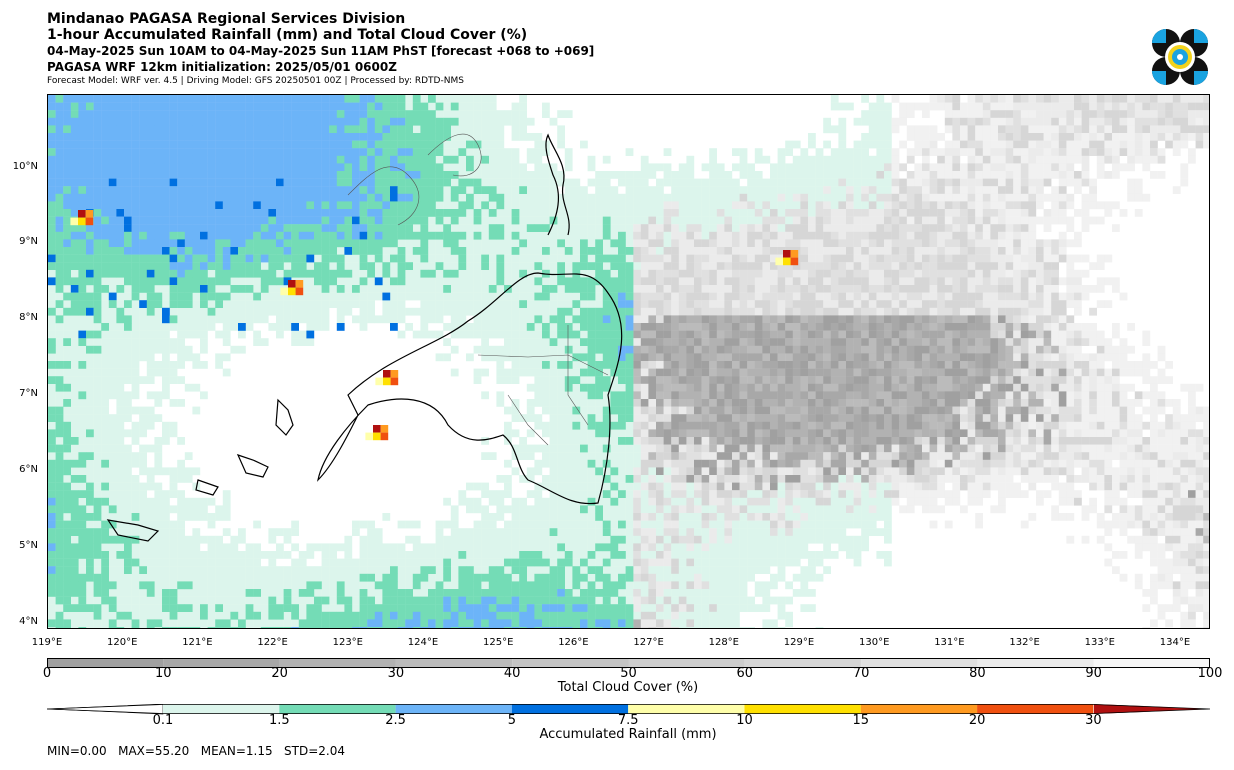 The image size is (1234, 770). What do you see at coordinates (628, 687) in the screenshot?
I see `cloud-colorbar-label: Total Cloud Cover (%)` at bounding box center [628, 687].